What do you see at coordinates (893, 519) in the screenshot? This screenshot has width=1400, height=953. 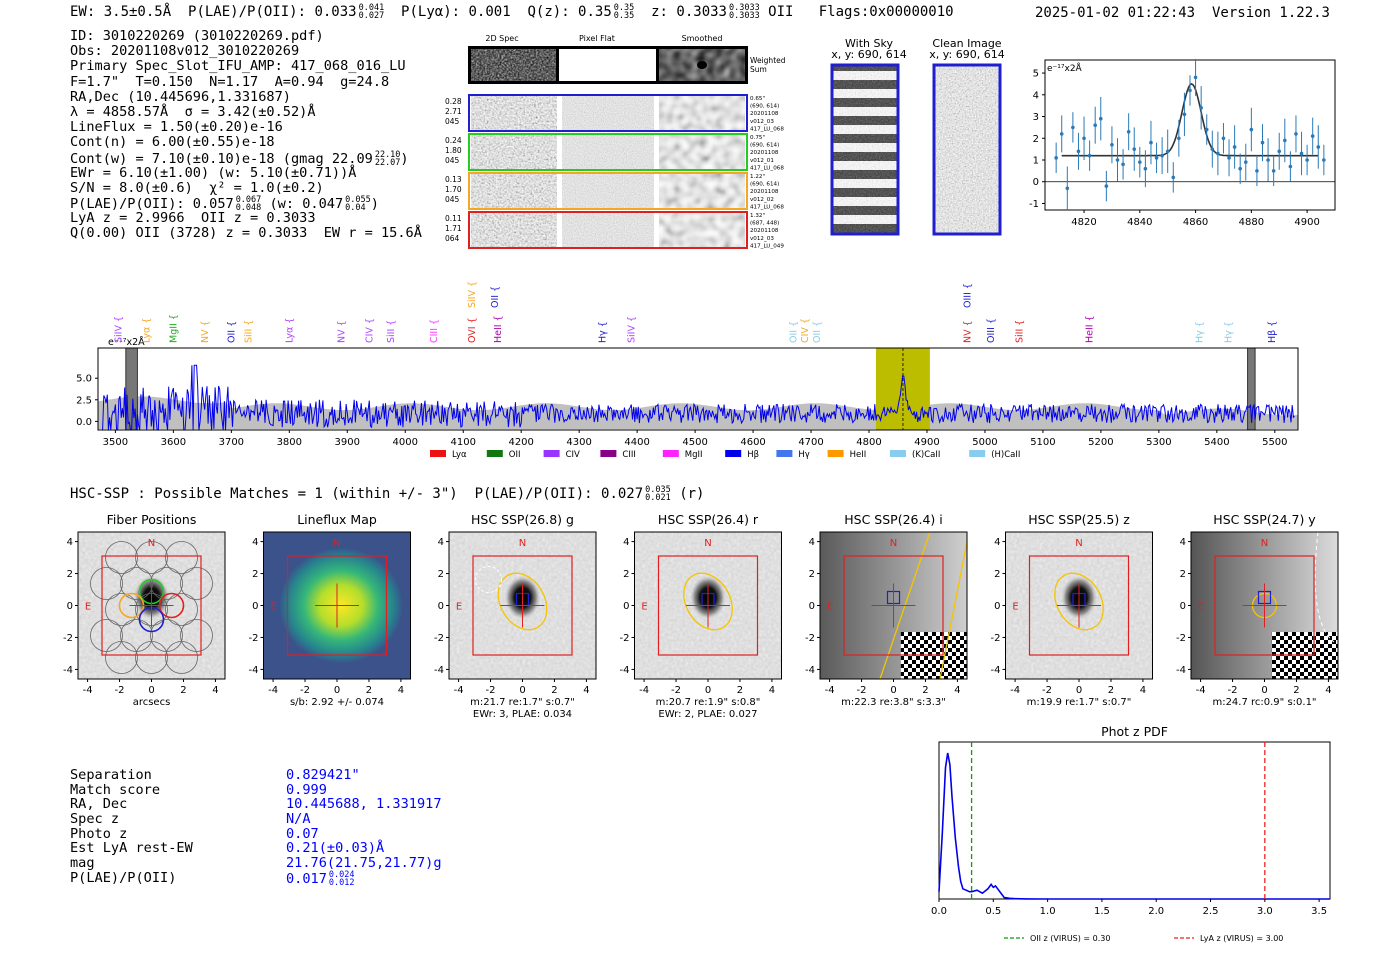 I see `hsc-panel-title: HSC SSP(26.4) i` at bounding box center [893, 519].